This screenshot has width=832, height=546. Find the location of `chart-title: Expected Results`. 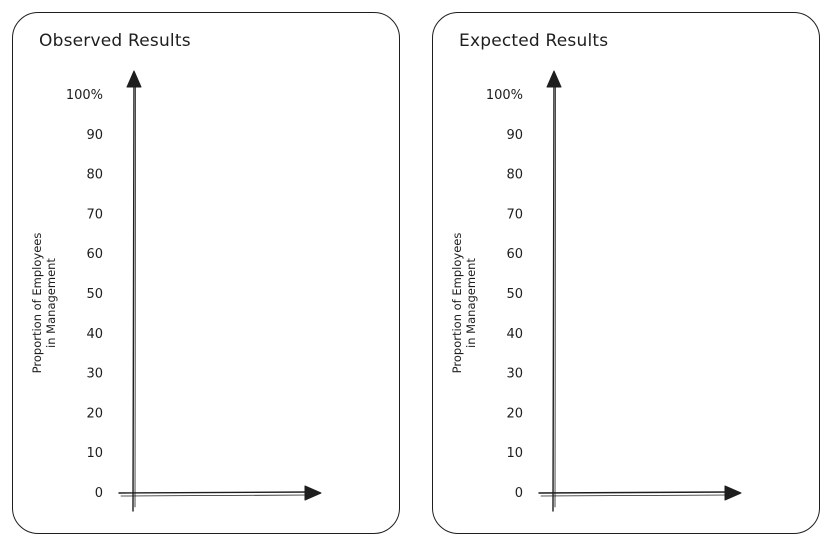

chart-title: Expected Results is located at coordinates (534, 41).